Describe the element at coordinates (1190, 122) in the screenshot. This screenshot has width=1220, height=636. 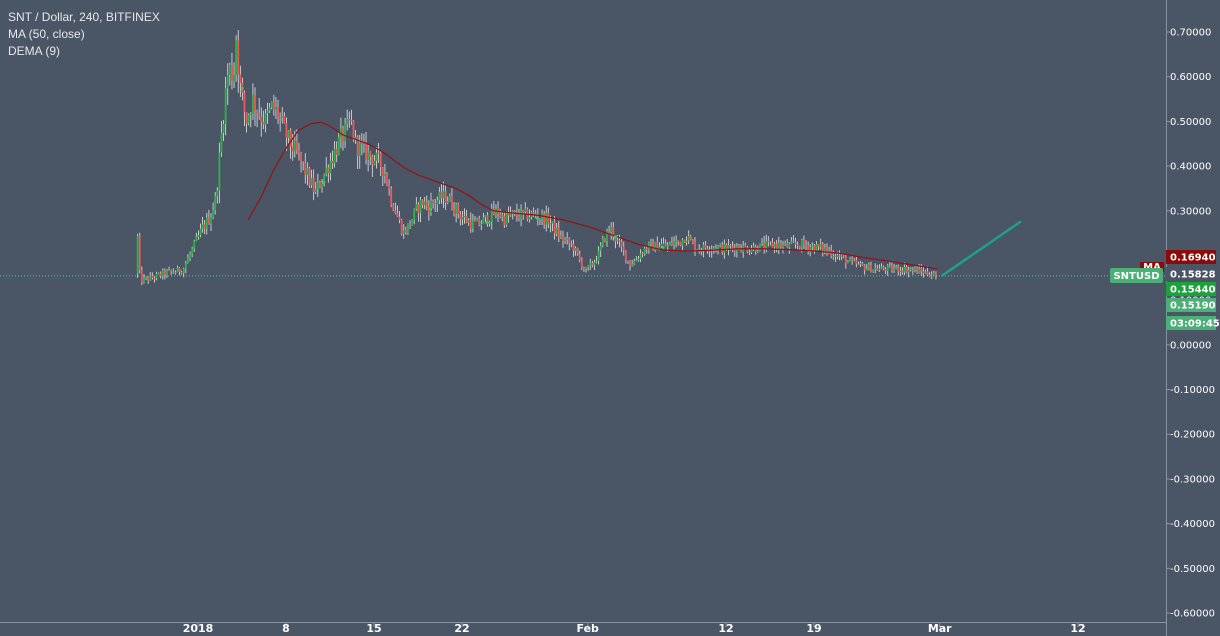
I see `y-tick-label: 0.50000` at that location.